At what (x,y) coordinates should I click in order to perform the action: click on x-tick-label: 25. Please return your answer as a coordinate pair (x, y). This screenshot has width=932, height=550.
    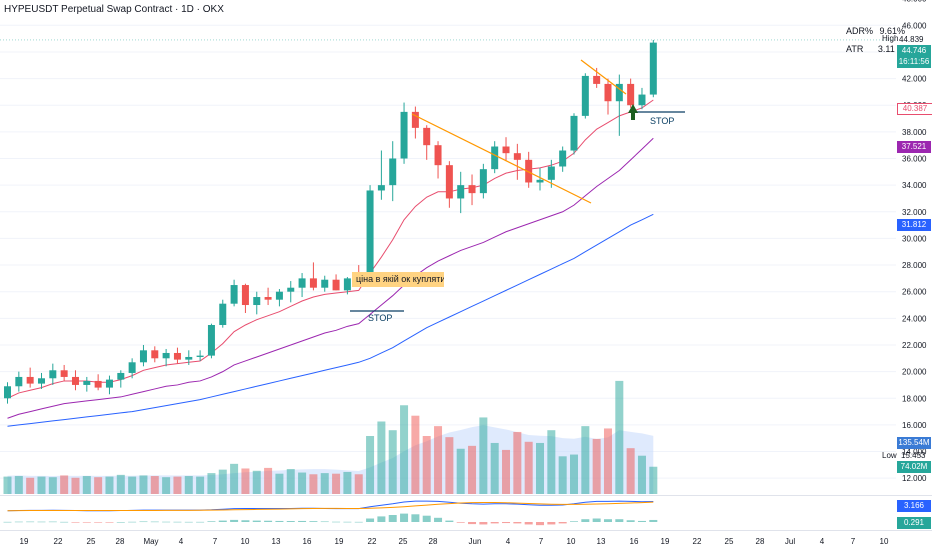
    Looking at the image, I should click on (729, 541).